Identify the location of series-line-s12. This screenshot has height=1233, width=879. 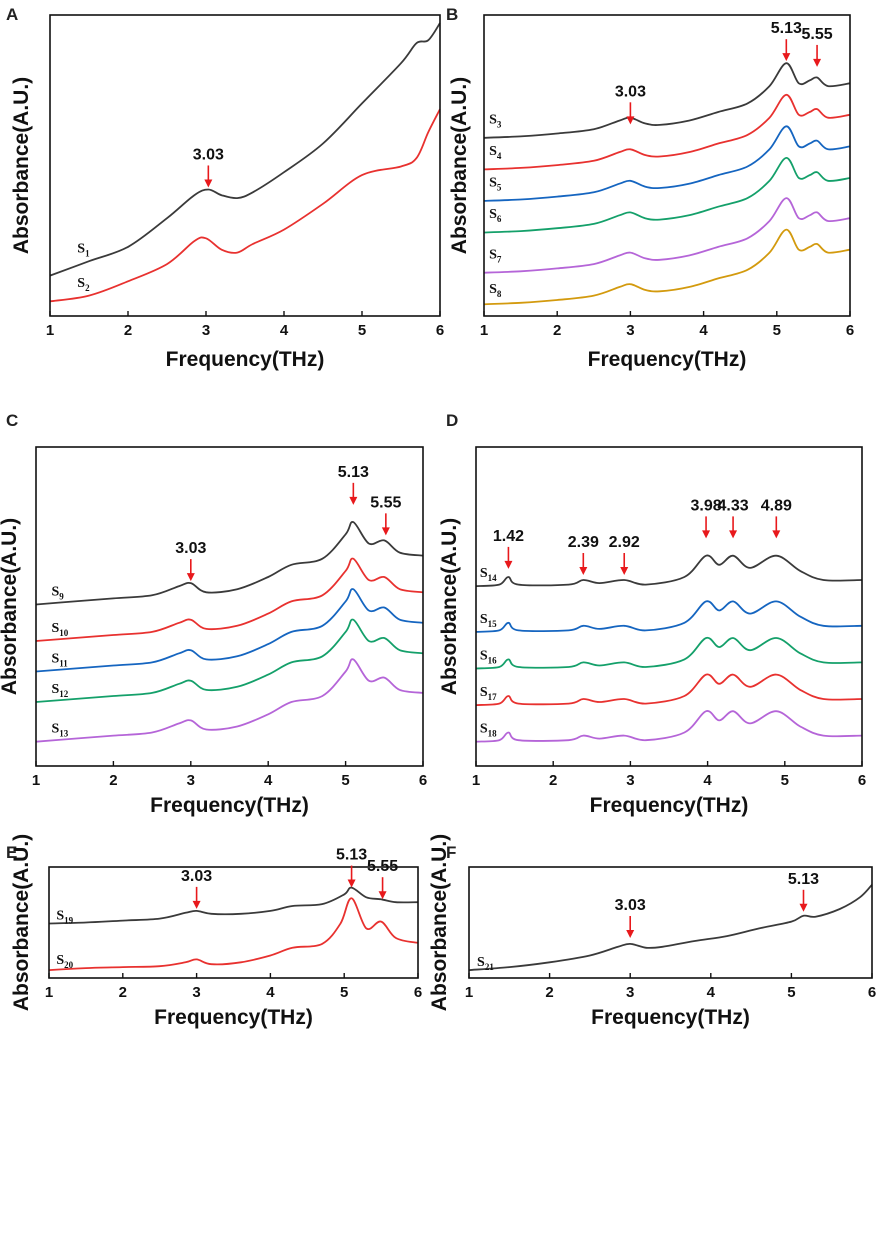
(229, 660).